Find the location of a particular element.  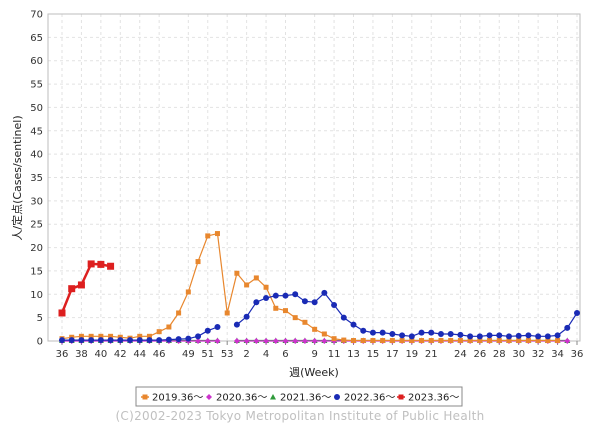

x-tick-label: 38 is located at coordinates (81, 354).